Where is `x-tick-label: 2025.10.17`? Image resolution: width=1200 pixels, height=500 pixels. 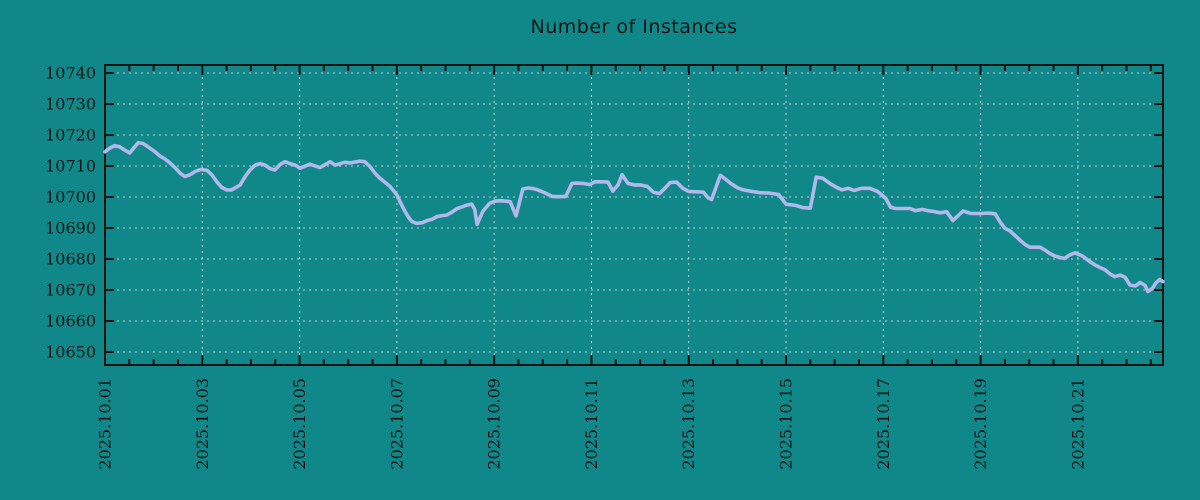
x-tick-label: 2025.10.17 is located at coordinates (883, 424).